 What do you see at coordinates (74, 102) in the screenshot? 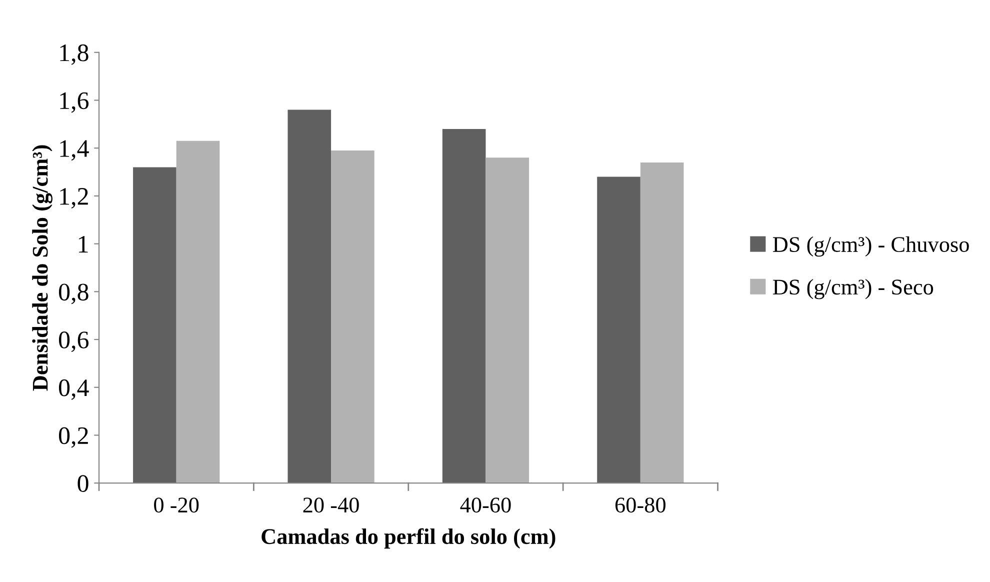
I see `y-tick-label: 1,6` at bounding box center [74, 102].